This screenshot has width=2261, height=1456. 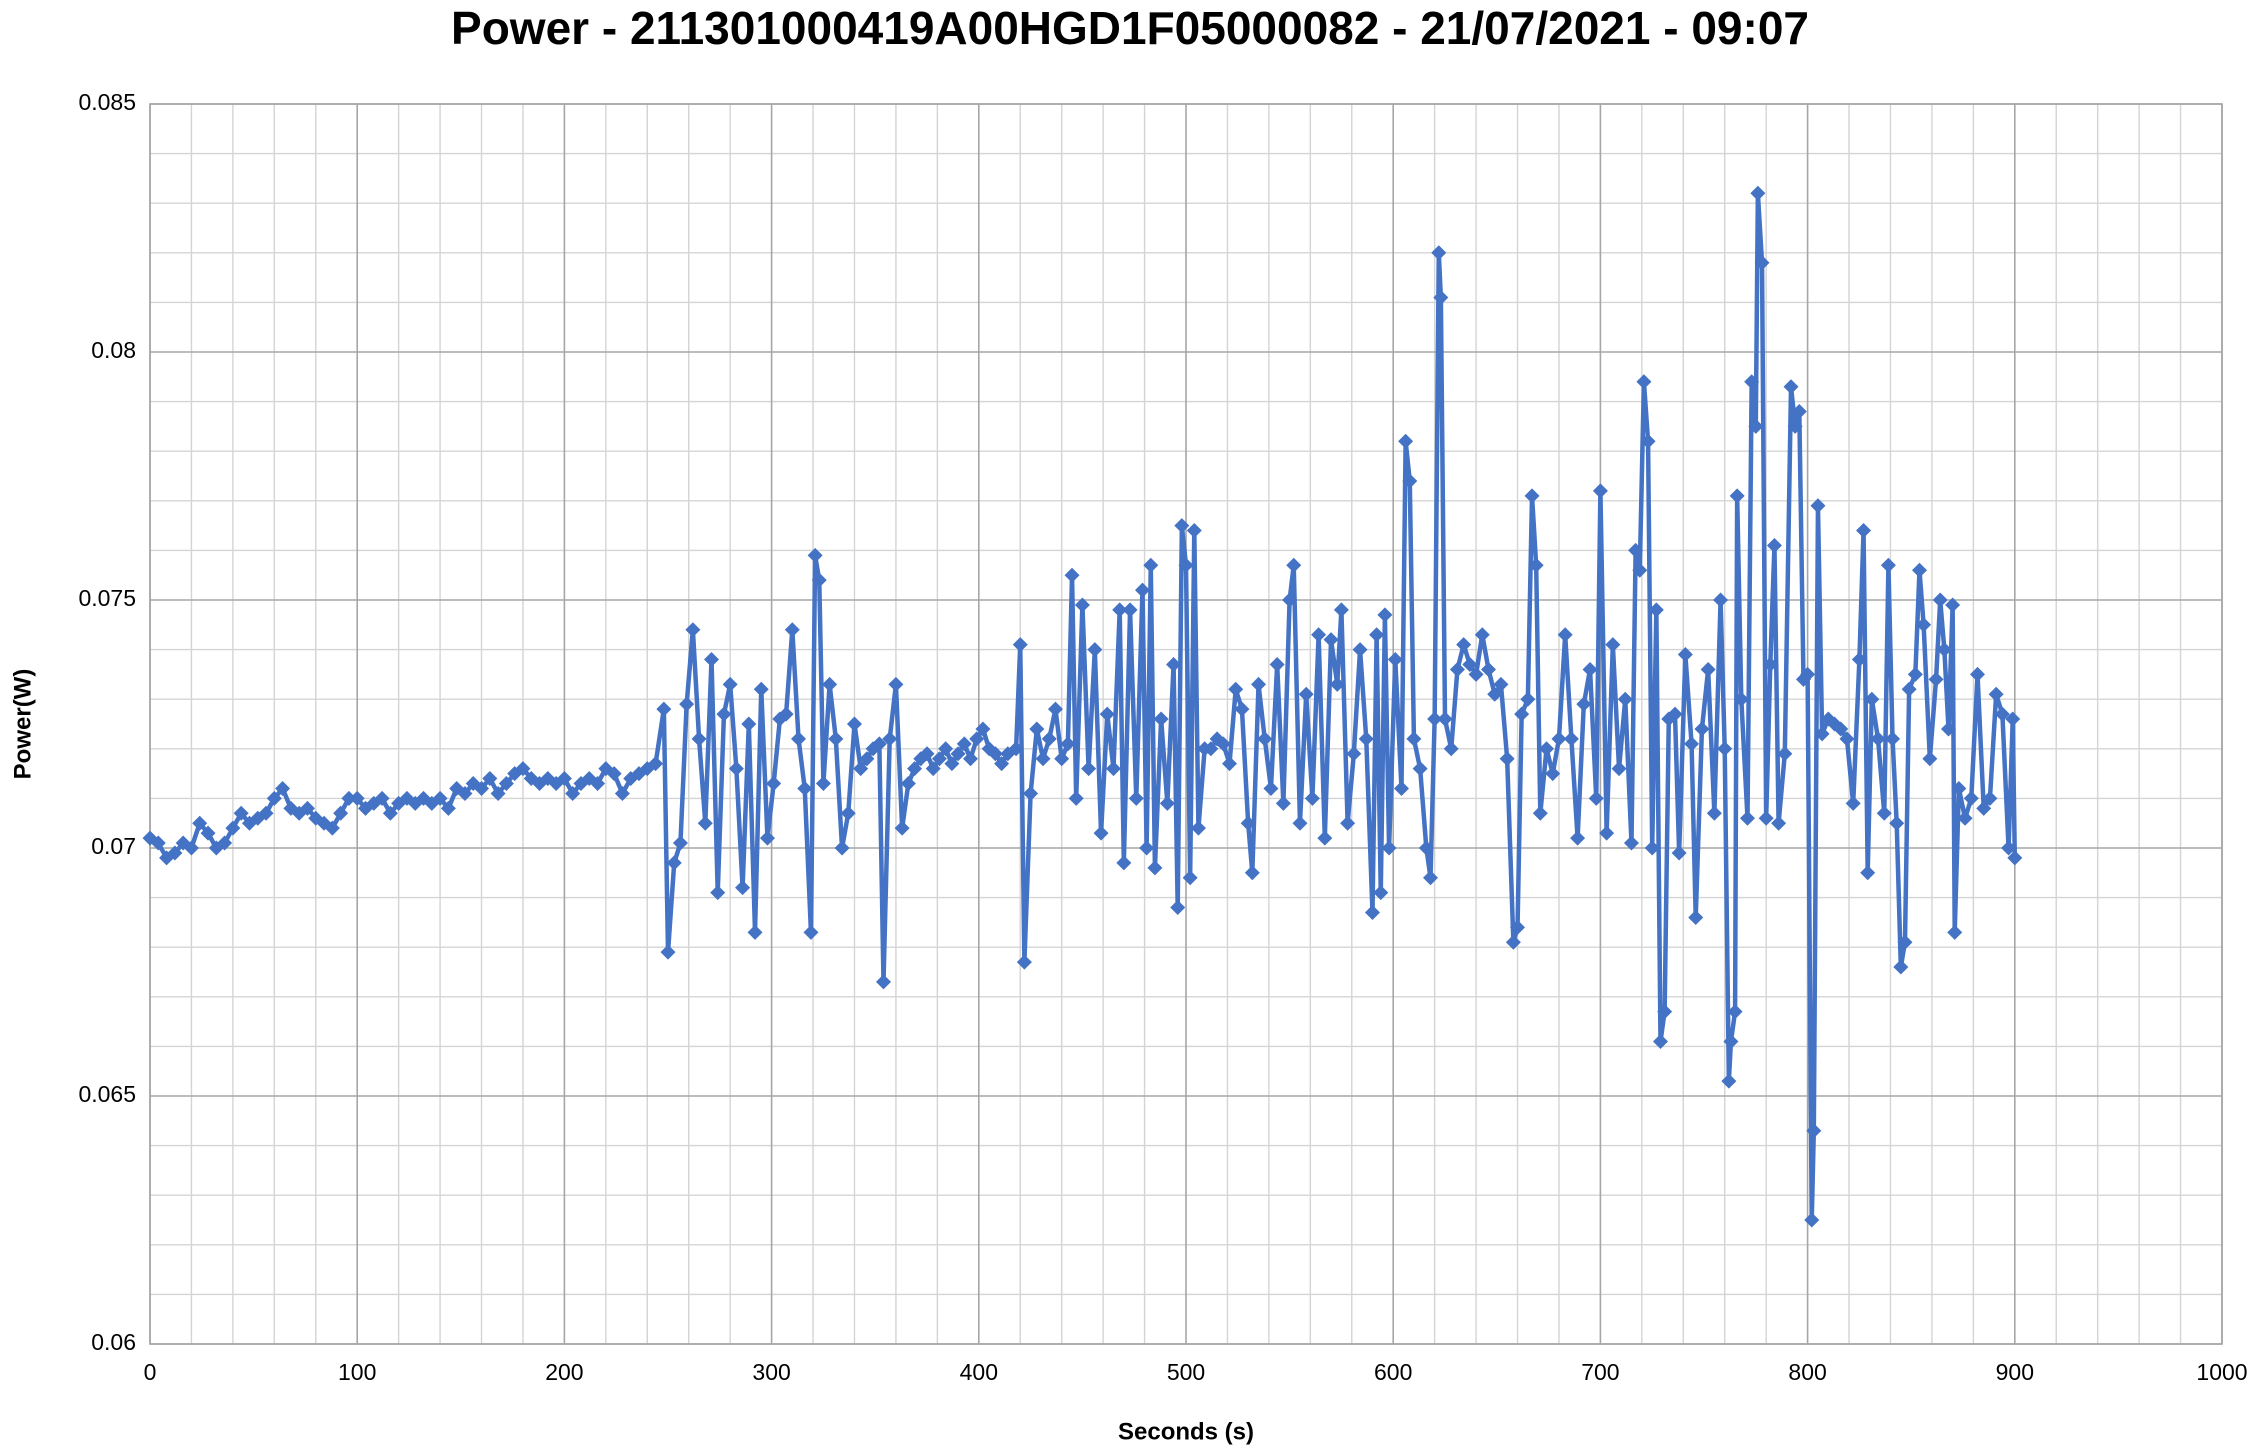 What do you see at coordinates (1186, 1372) in the screenshot?
I see `x-tick-label: 500` at bounding box center [1186, 1372].